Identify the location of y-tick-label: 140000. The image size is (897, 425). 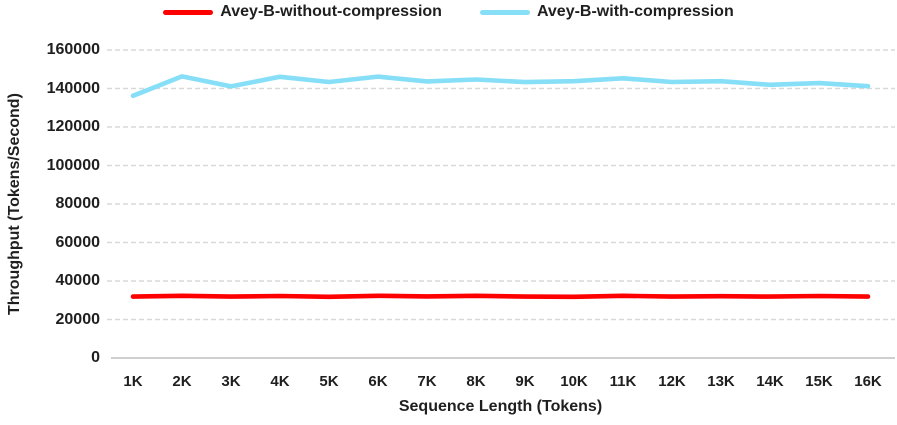
(73, 88).